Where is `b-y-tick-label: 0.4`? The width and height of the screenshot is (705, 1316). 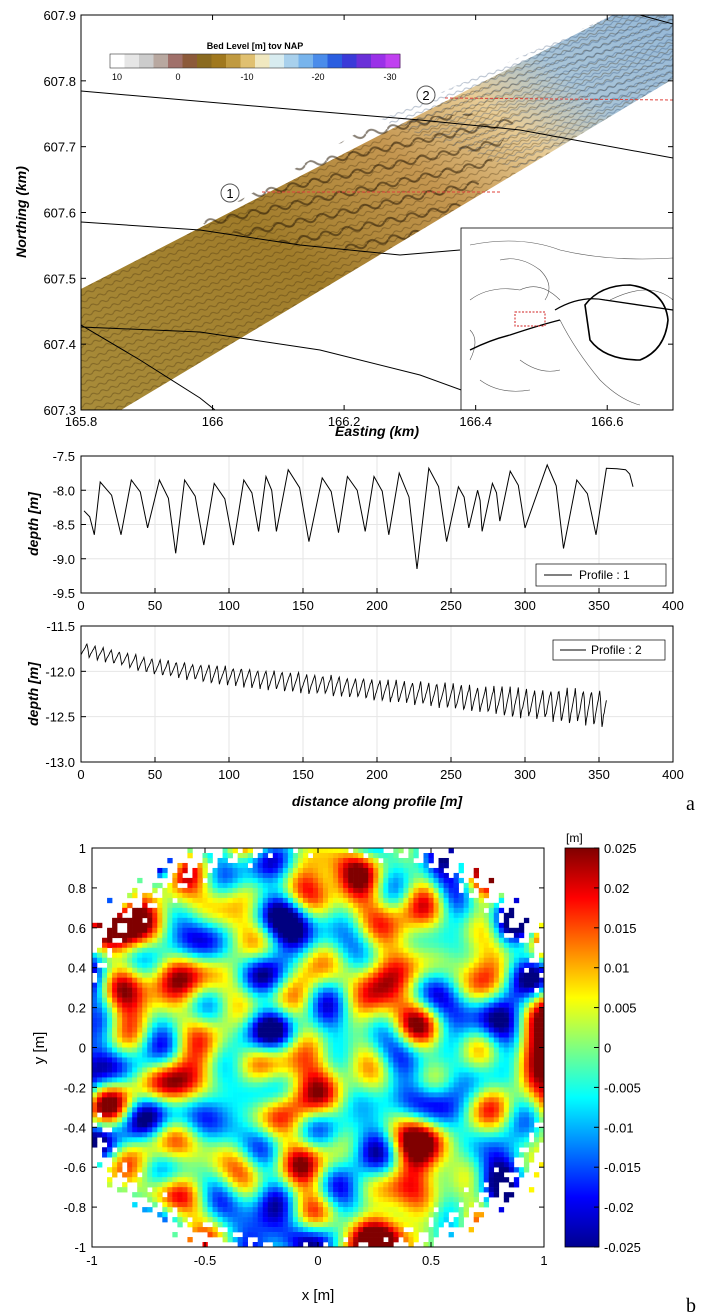
b-y-tick-label: 0.4 is located at coordinates (77, 968).